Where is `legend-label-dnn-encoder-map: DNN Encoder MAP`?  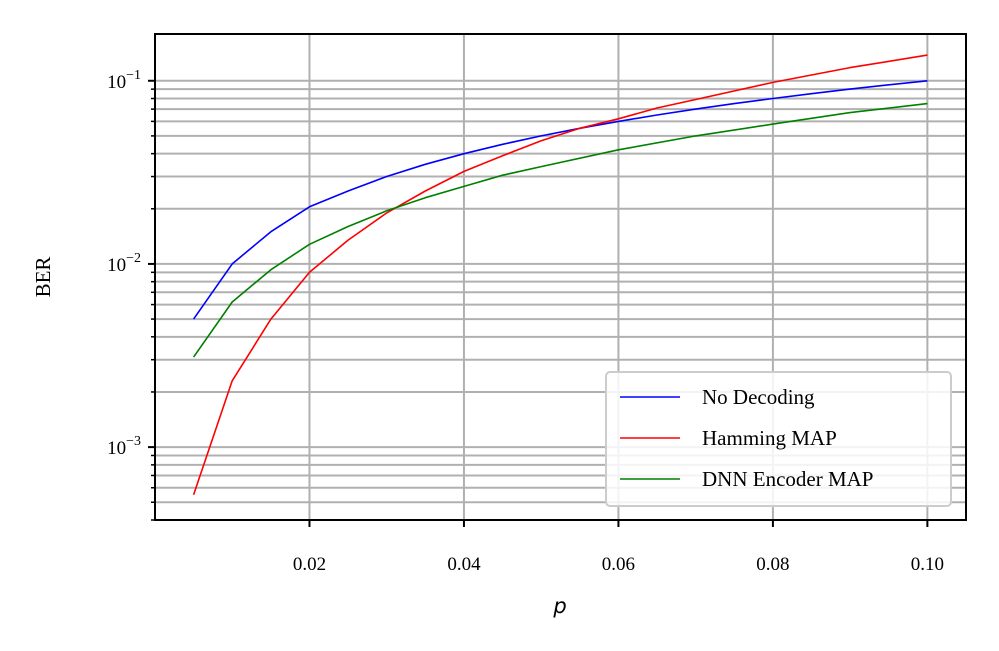
legend-label-dnn-encoder-map: DNN Encoder MAP is located at coordinates (787, 479).